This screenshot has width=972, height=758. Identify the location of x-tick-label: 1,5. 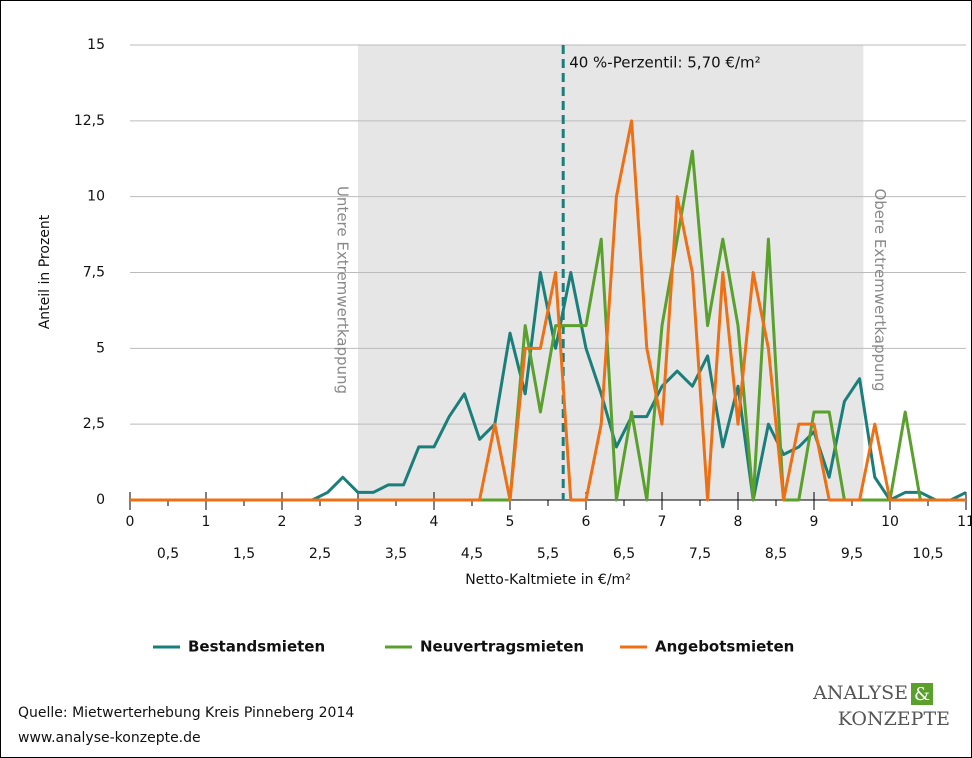
(244, 554).